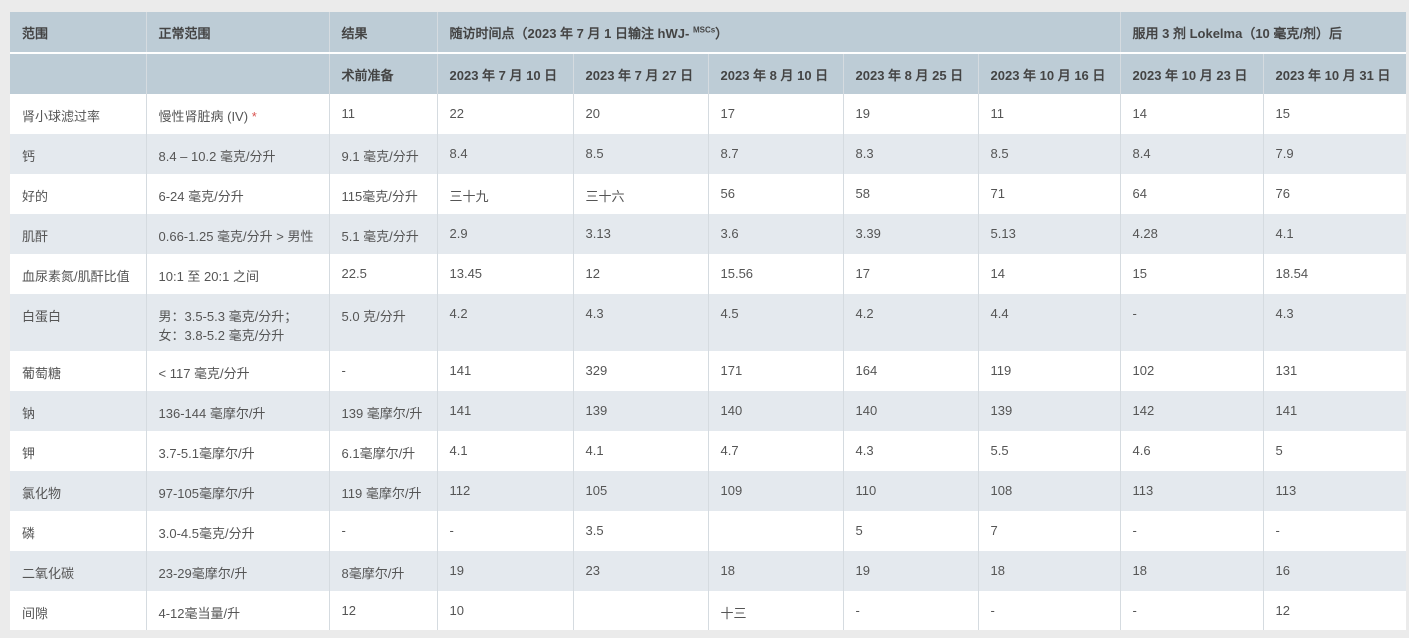  I want to click on value-cell: 139 毫摩尔/升, so click(383, 411).